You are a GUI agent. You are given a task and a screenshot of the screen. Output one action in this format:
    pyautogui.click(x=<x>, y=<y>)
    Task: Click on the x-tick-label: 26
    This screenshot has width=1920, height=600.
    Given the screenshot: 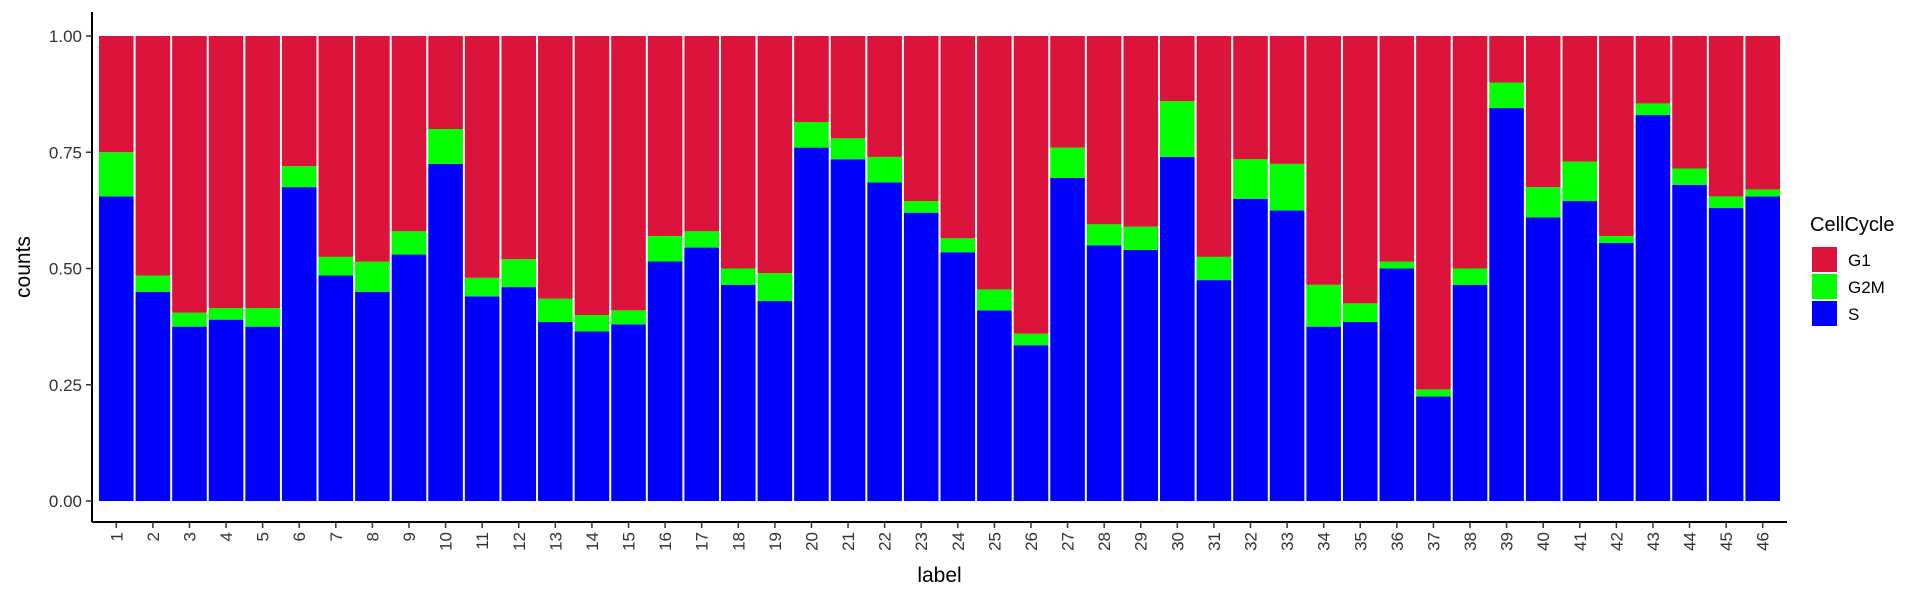 What is the action you would take?
    pyautogui.click(x=1031, y=541)
    